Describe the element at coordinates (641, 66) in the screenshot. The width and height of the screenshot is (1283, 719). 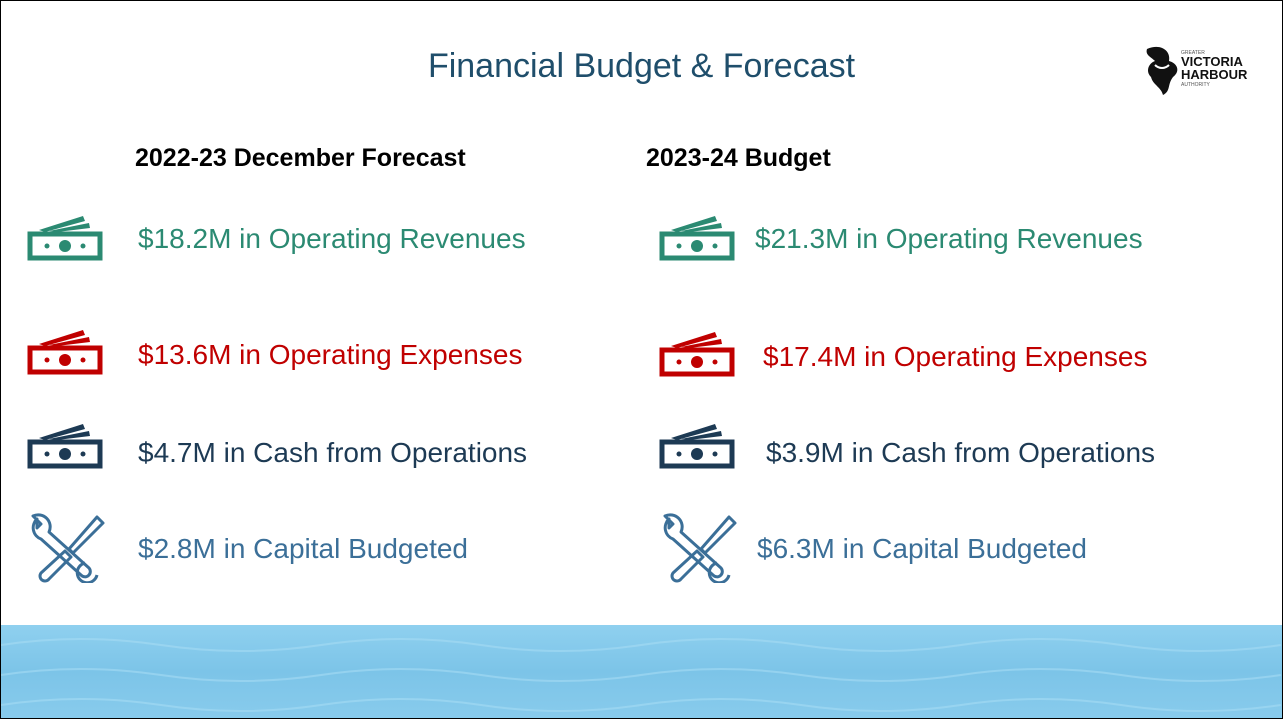
I see `title: Financial Budget & Forecast` at that location.